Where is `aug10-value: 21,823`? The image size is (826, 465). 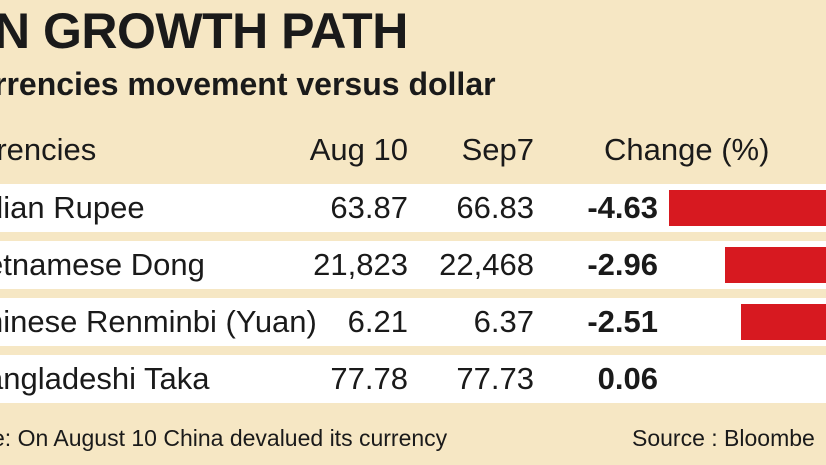
aug10-value: 21,823 is located at coordinates (360, 264).